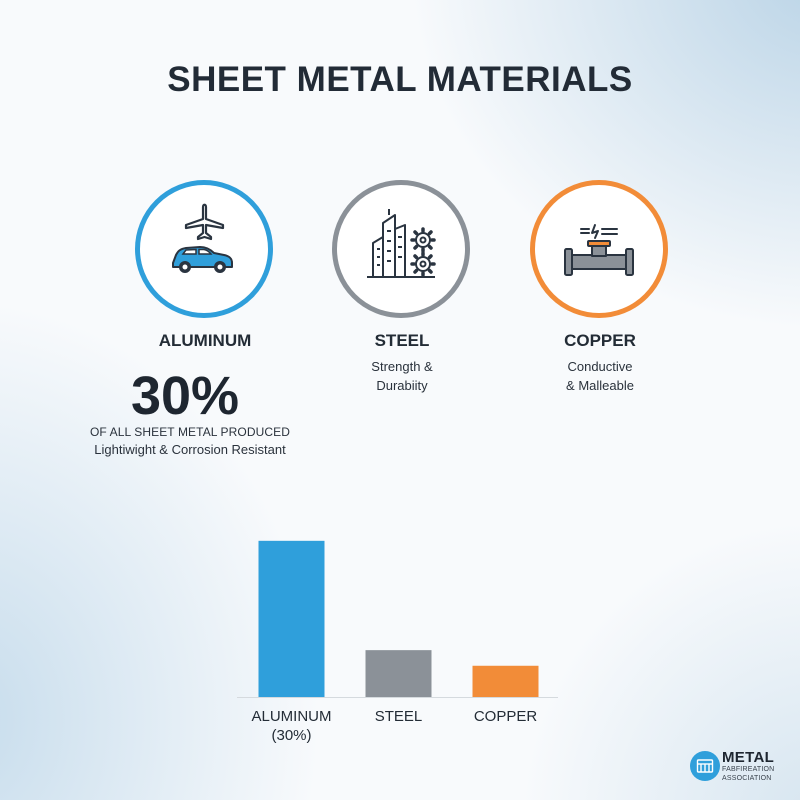  What do you see at coordinates (600, 376) in the screenshot?
I see `copper-description: Conductive & Malleable` at bounding box center [600, 376].